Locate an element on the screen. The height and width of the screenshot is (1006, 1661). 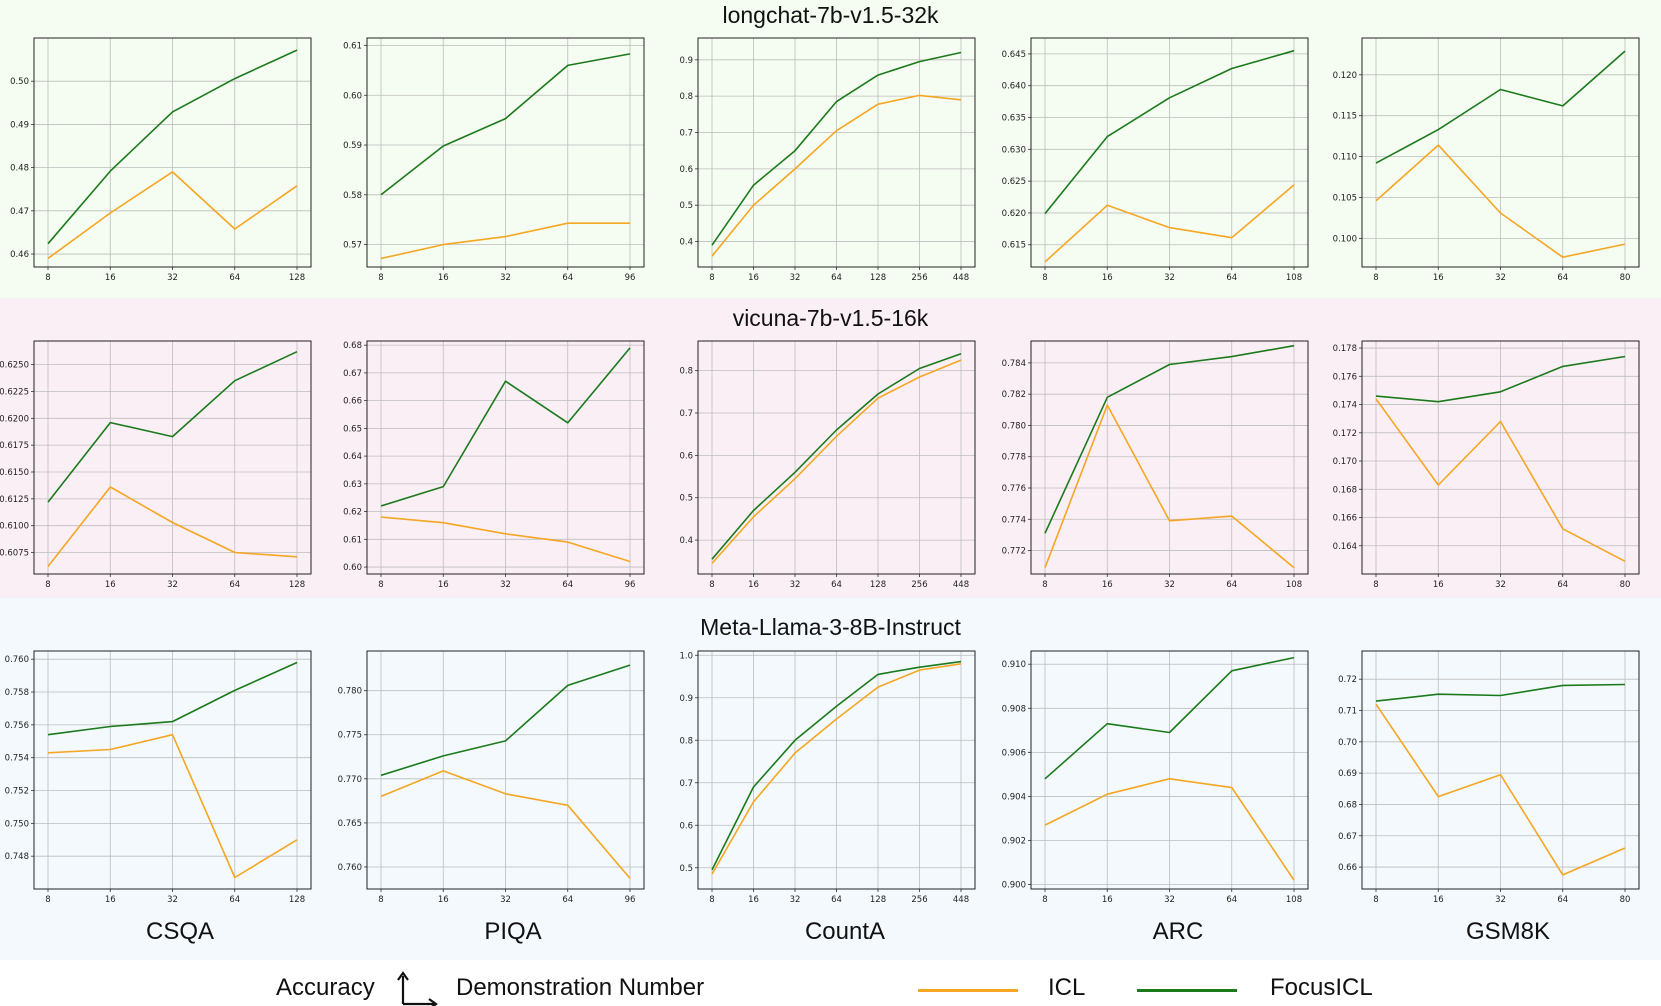
y-tick-label: 0.620 is located at coordinates (1014, 214).